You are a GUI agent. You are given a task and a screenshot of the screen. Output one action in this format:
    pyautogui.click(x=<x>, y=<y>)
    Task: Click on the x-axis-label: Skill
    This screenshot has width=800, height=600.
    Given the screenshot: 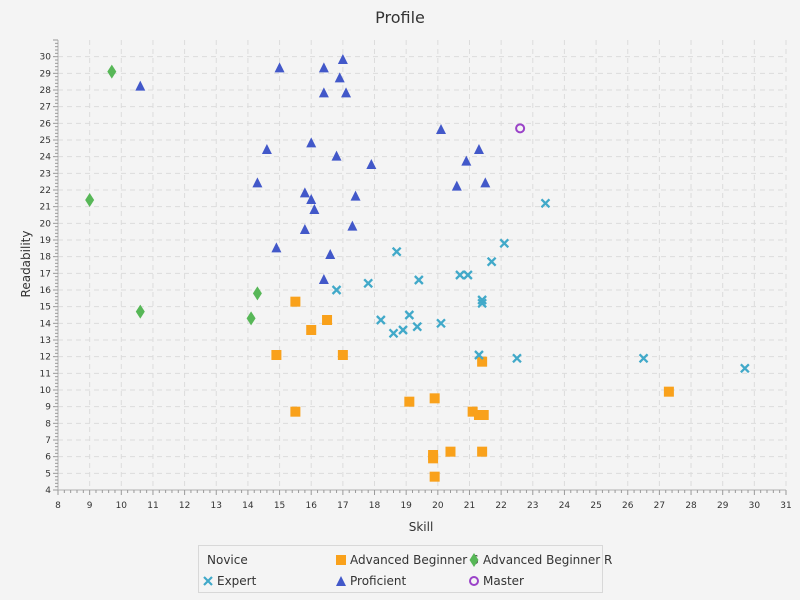 What is the action you would take?
    pyautogui.click(x=421, y=527)
    